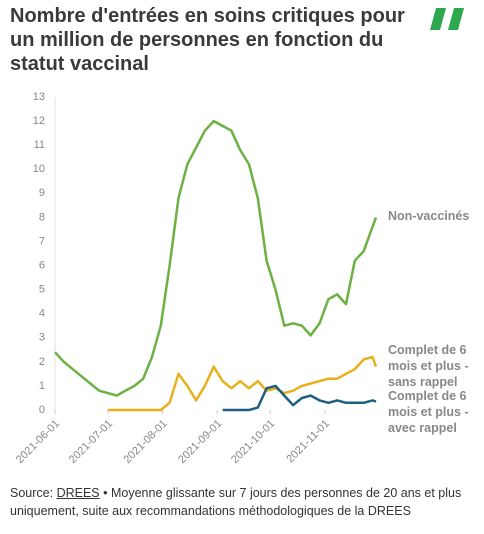 The image size is (484, 534). I want to click on y-tick-label: 11, so click(39, 145).